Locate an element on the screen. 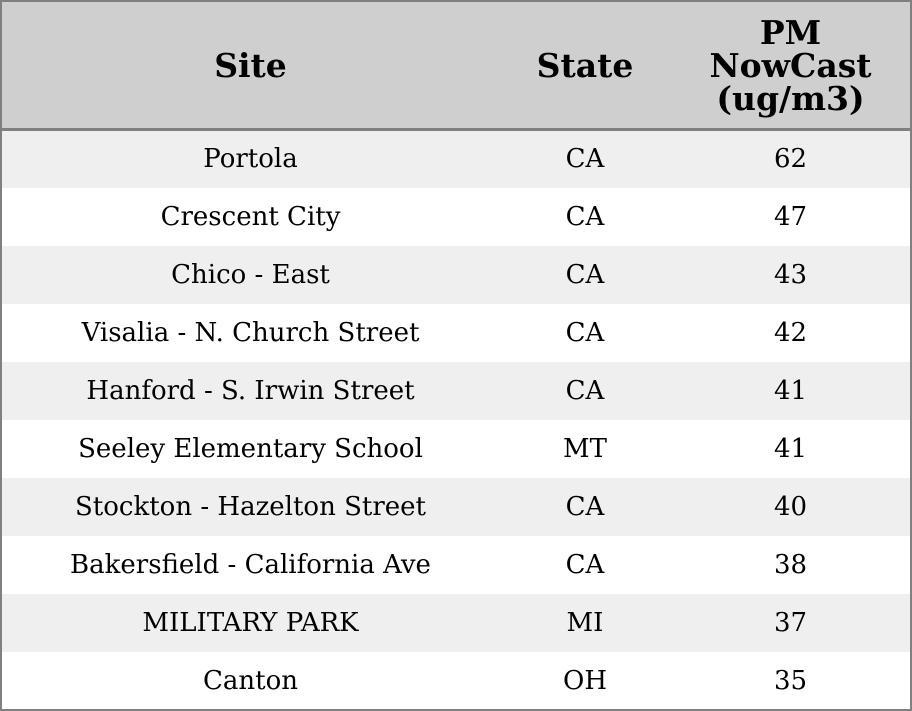 Image resolution: width=912 pixels, height=711 pixels. pm-header-line-2: NowCast is located at coordinates (790, 65).